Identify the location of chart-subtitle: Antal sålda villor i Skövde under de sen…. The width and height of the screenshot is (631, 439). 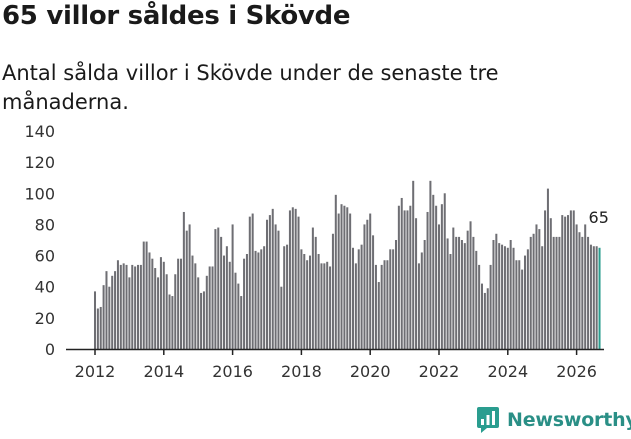
(250, 87).